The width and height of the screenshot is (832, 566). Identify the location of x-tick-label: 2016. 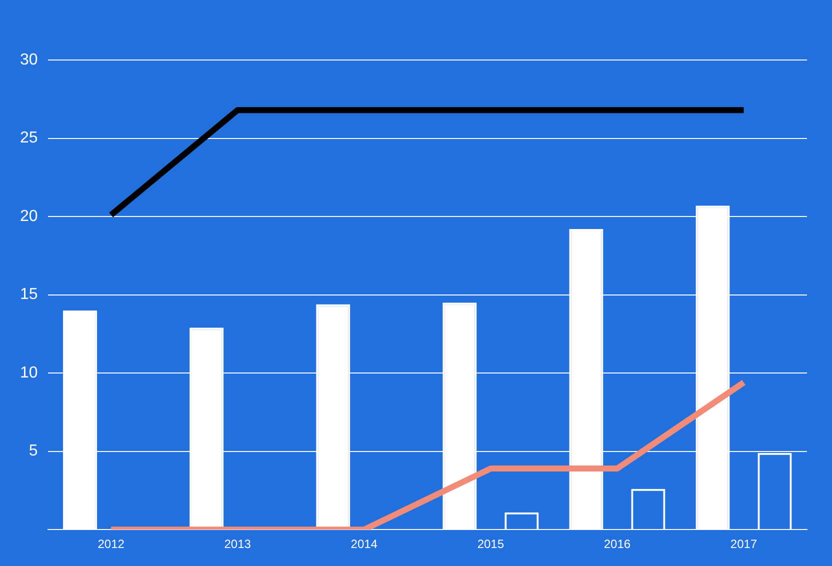
(617, 544).